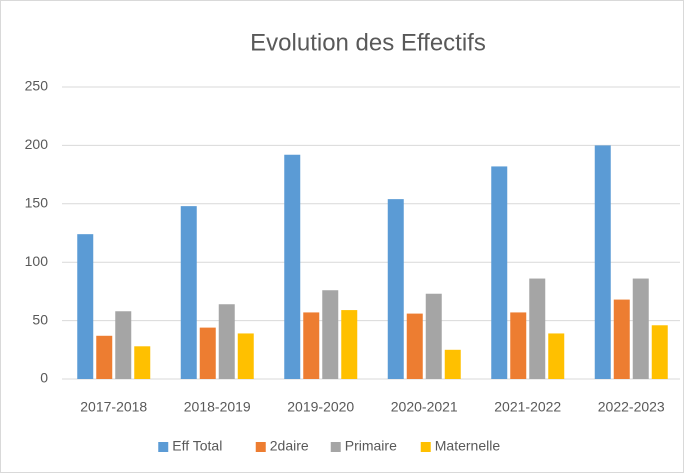  I want to click on legend-label: Primaire, so click(371, 446).